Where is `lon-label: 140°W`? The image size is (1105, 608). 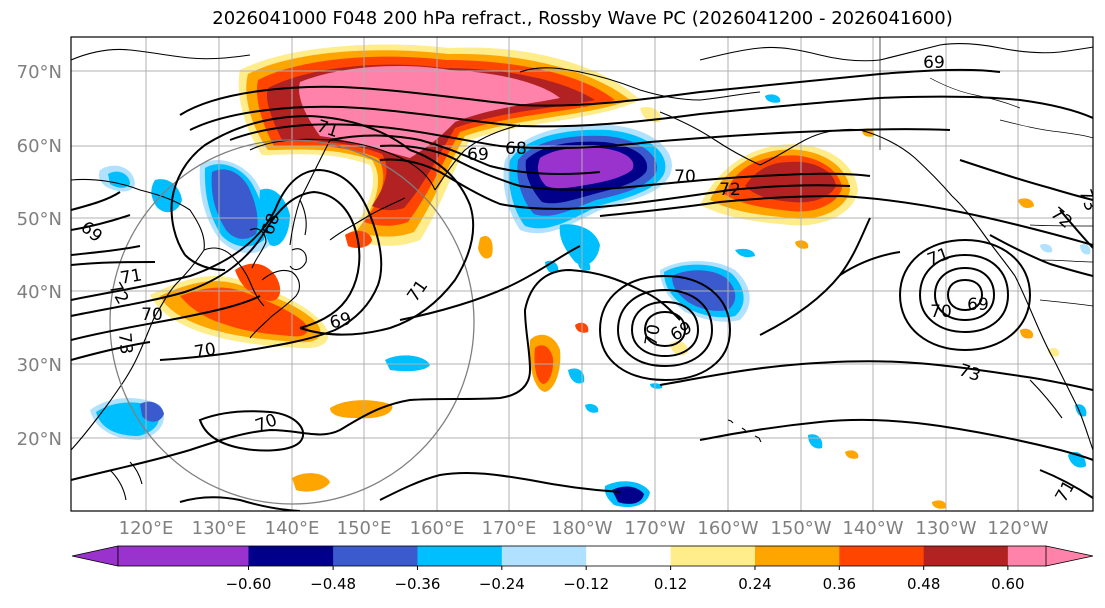
lon-label: 140°W is located at coordinates (872, 528).